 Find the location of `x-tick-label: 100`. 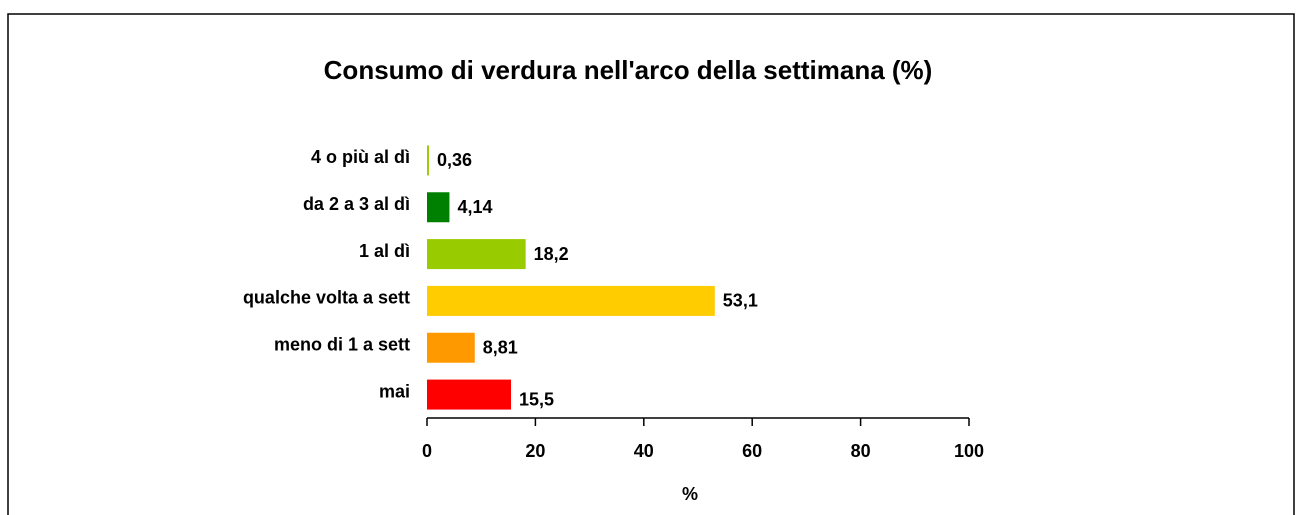

x-tick-label: 100 is located at coordinates (969, 451).